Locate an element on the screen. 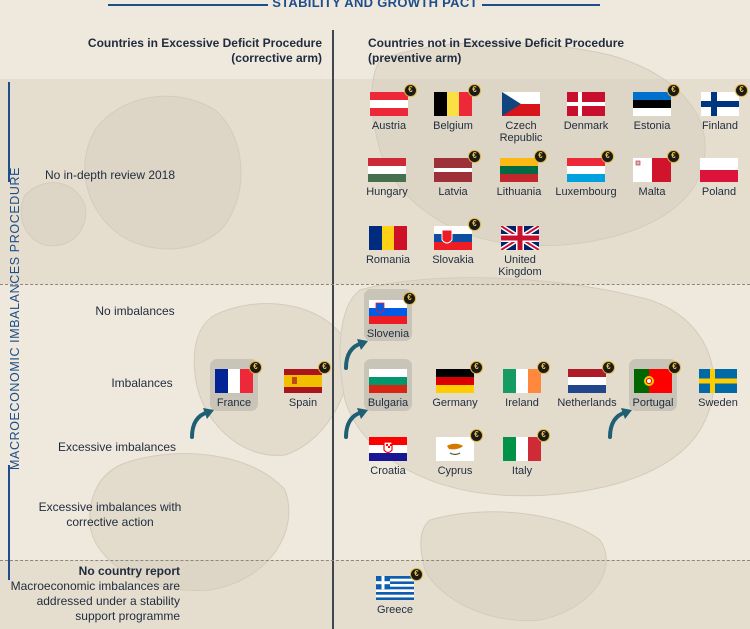 This screenshot has height=629, width=750. croatia-flag-icon is located at coordinates (388, 449).